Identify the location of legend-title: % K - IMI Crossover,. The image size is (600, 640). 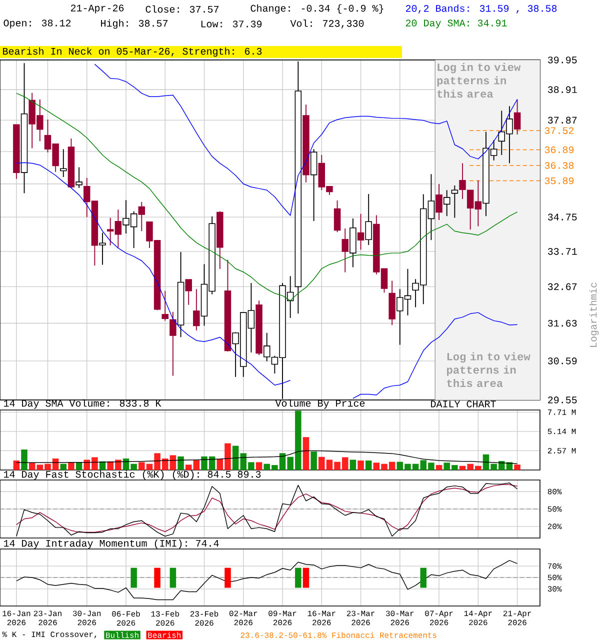
(49, 635).